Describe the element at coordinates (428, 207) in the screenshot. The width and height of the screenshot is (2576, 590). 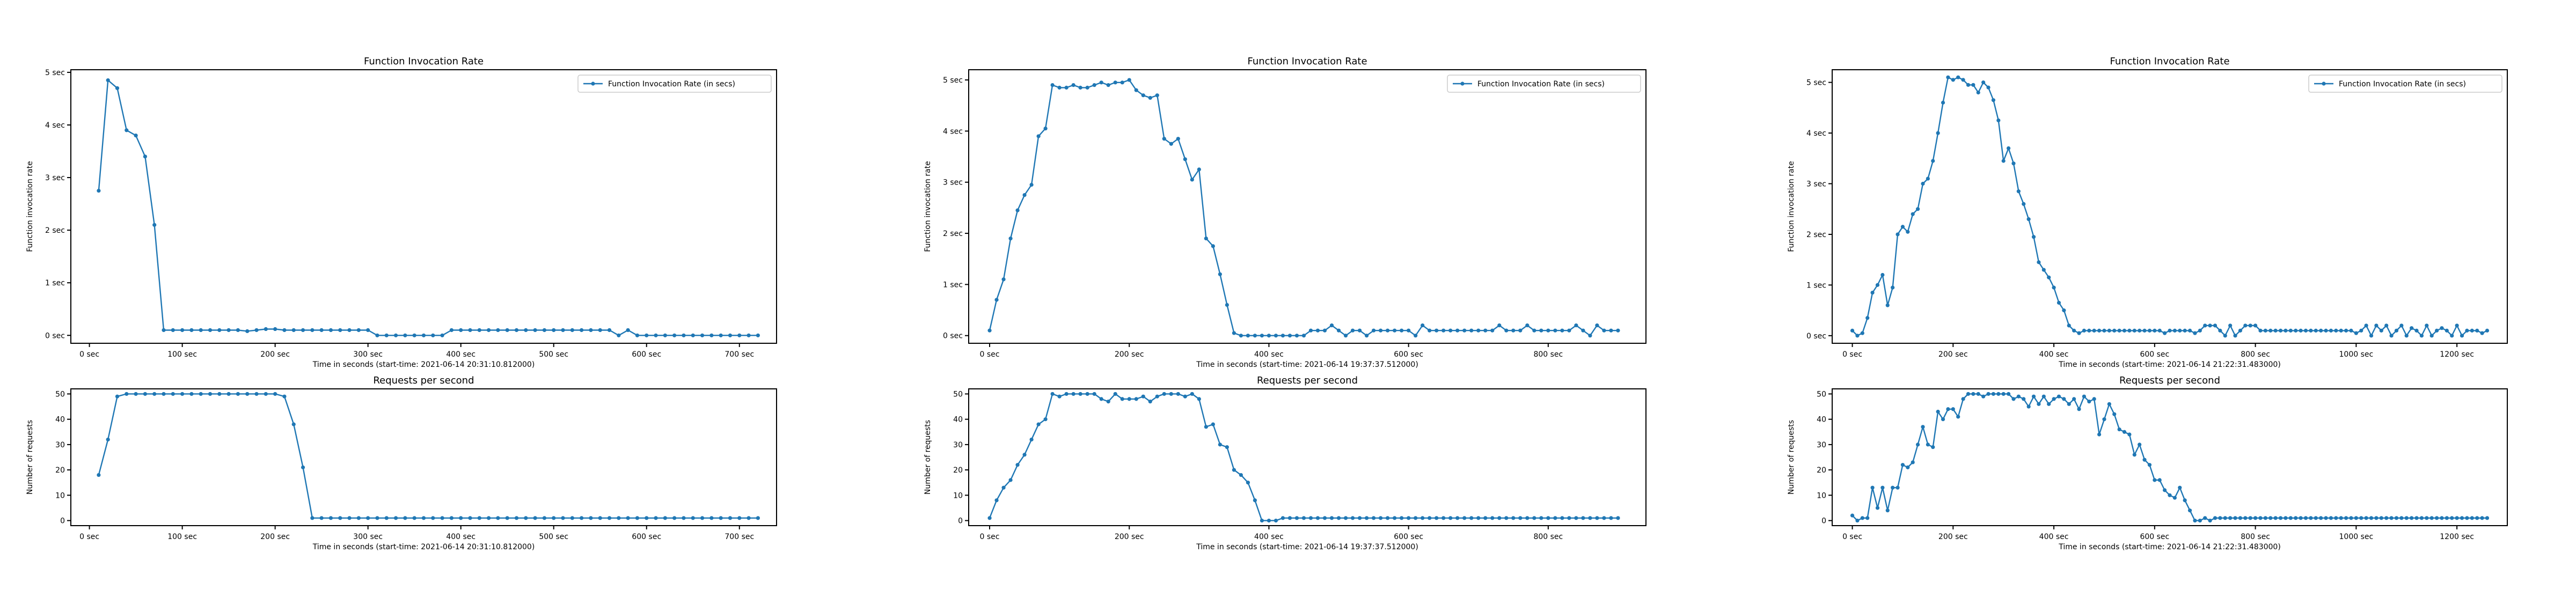
I see `chart-1-series-line` at that location.